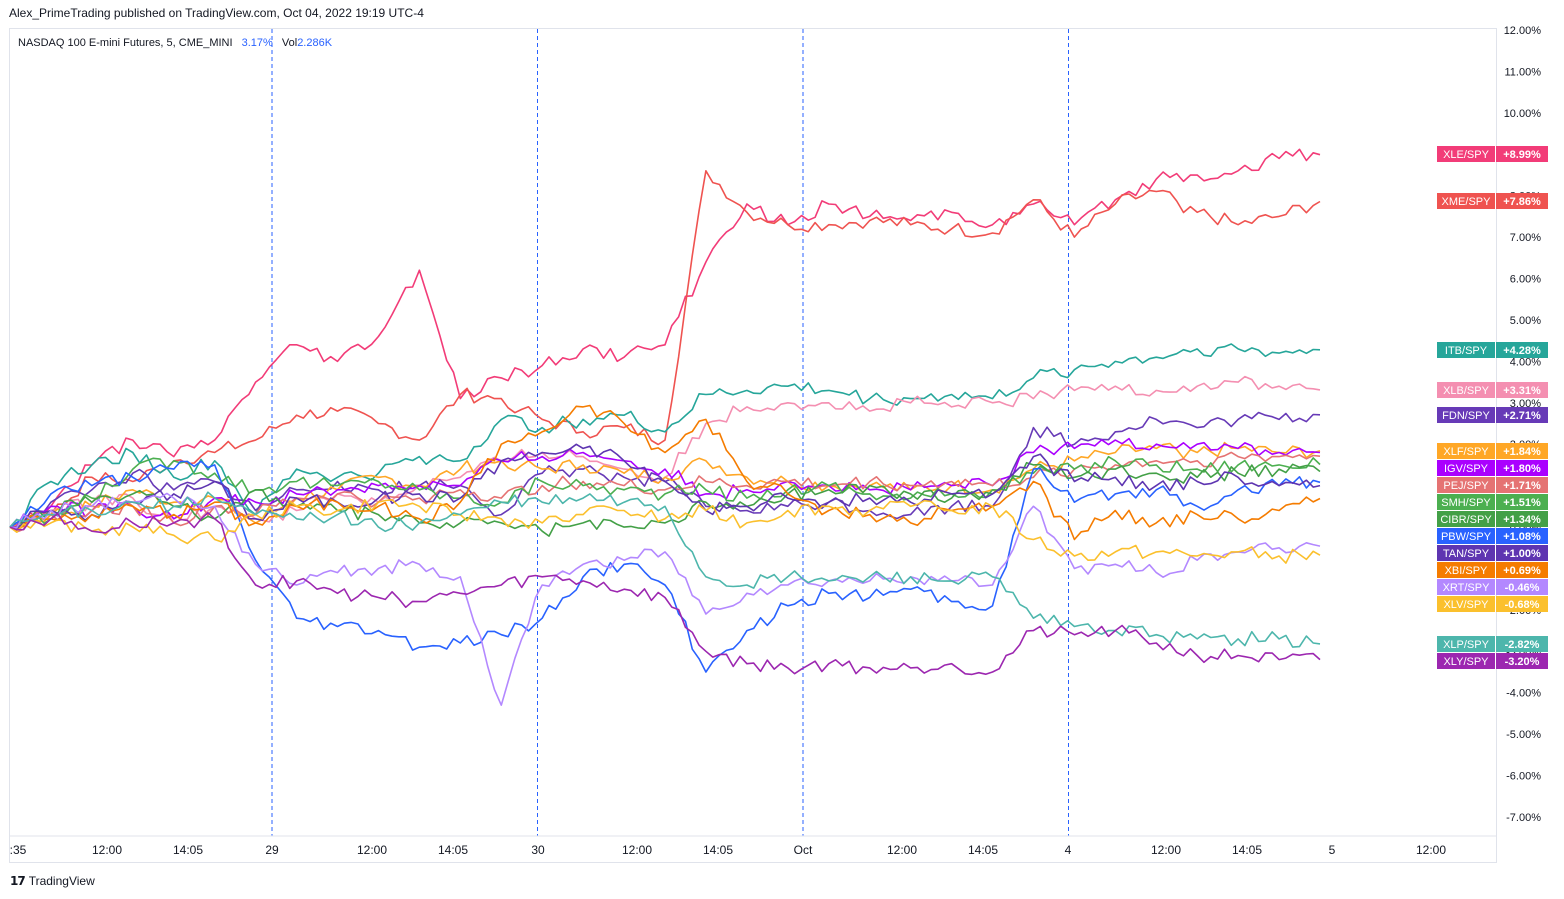 This screenshot has height=899, width=1564. I want to click on instrument-name: NASDAQ 100 E-mini Futures, 5, CME_MINI, so click(125, 43).